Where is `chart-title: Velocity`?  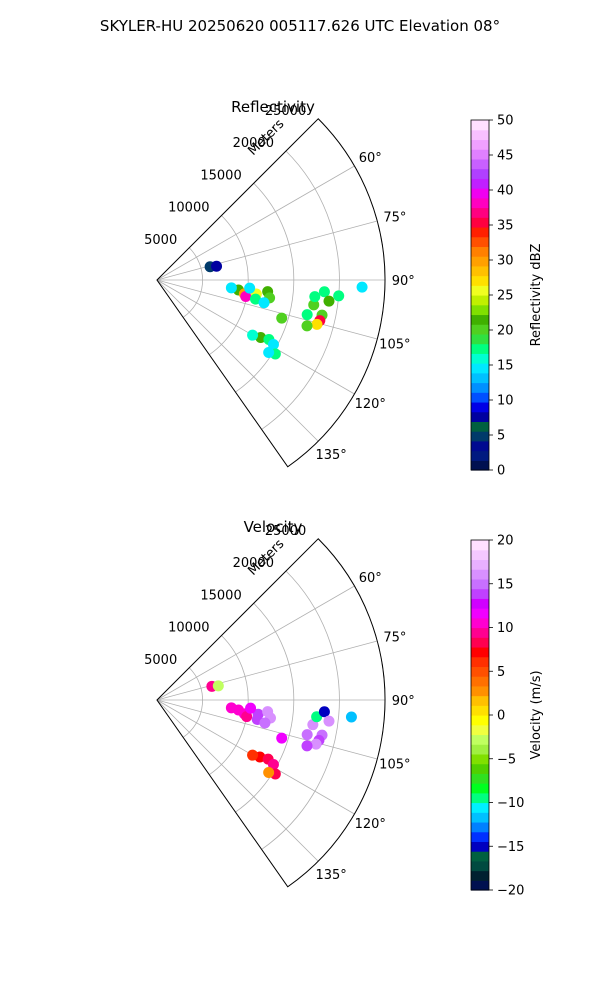 chart-title: Velocity is located at coordinates (273, 527).